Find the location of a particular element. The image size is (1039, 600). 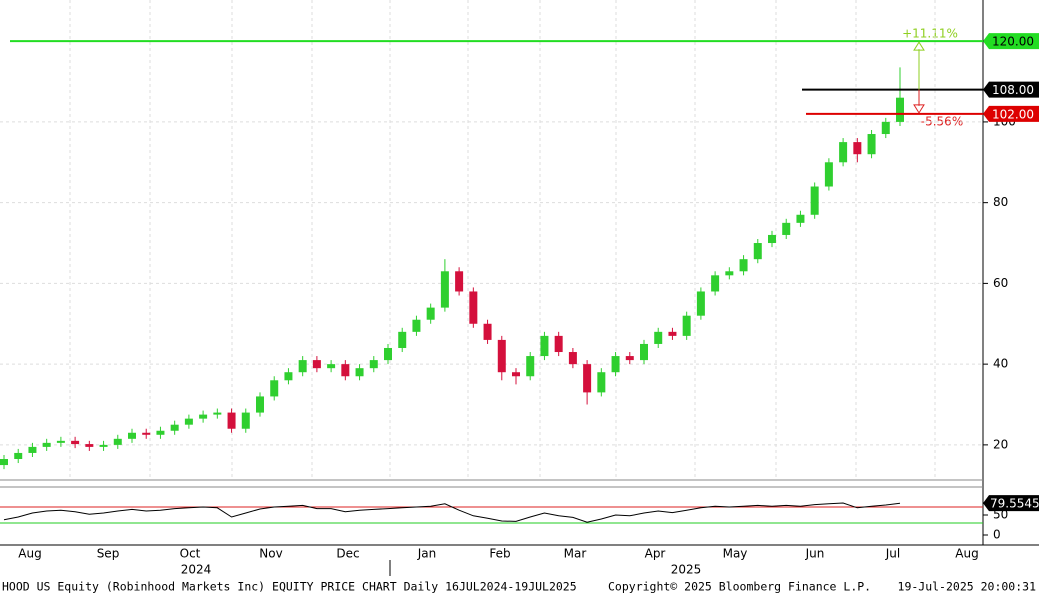

x-tick-label: Nov is located at coordinates (270, 554).